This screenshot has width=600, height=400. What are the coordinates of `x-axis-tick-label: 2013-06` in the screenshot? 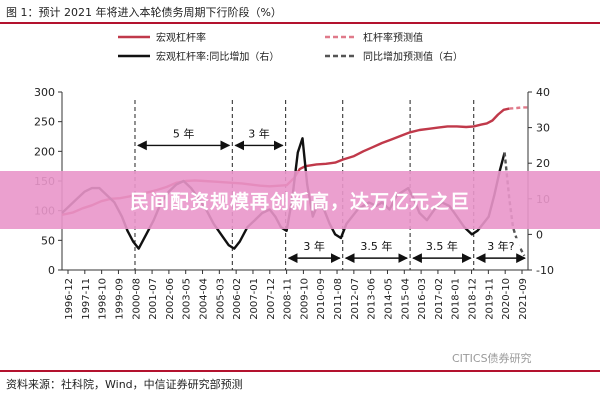 It's located at (372, 299).